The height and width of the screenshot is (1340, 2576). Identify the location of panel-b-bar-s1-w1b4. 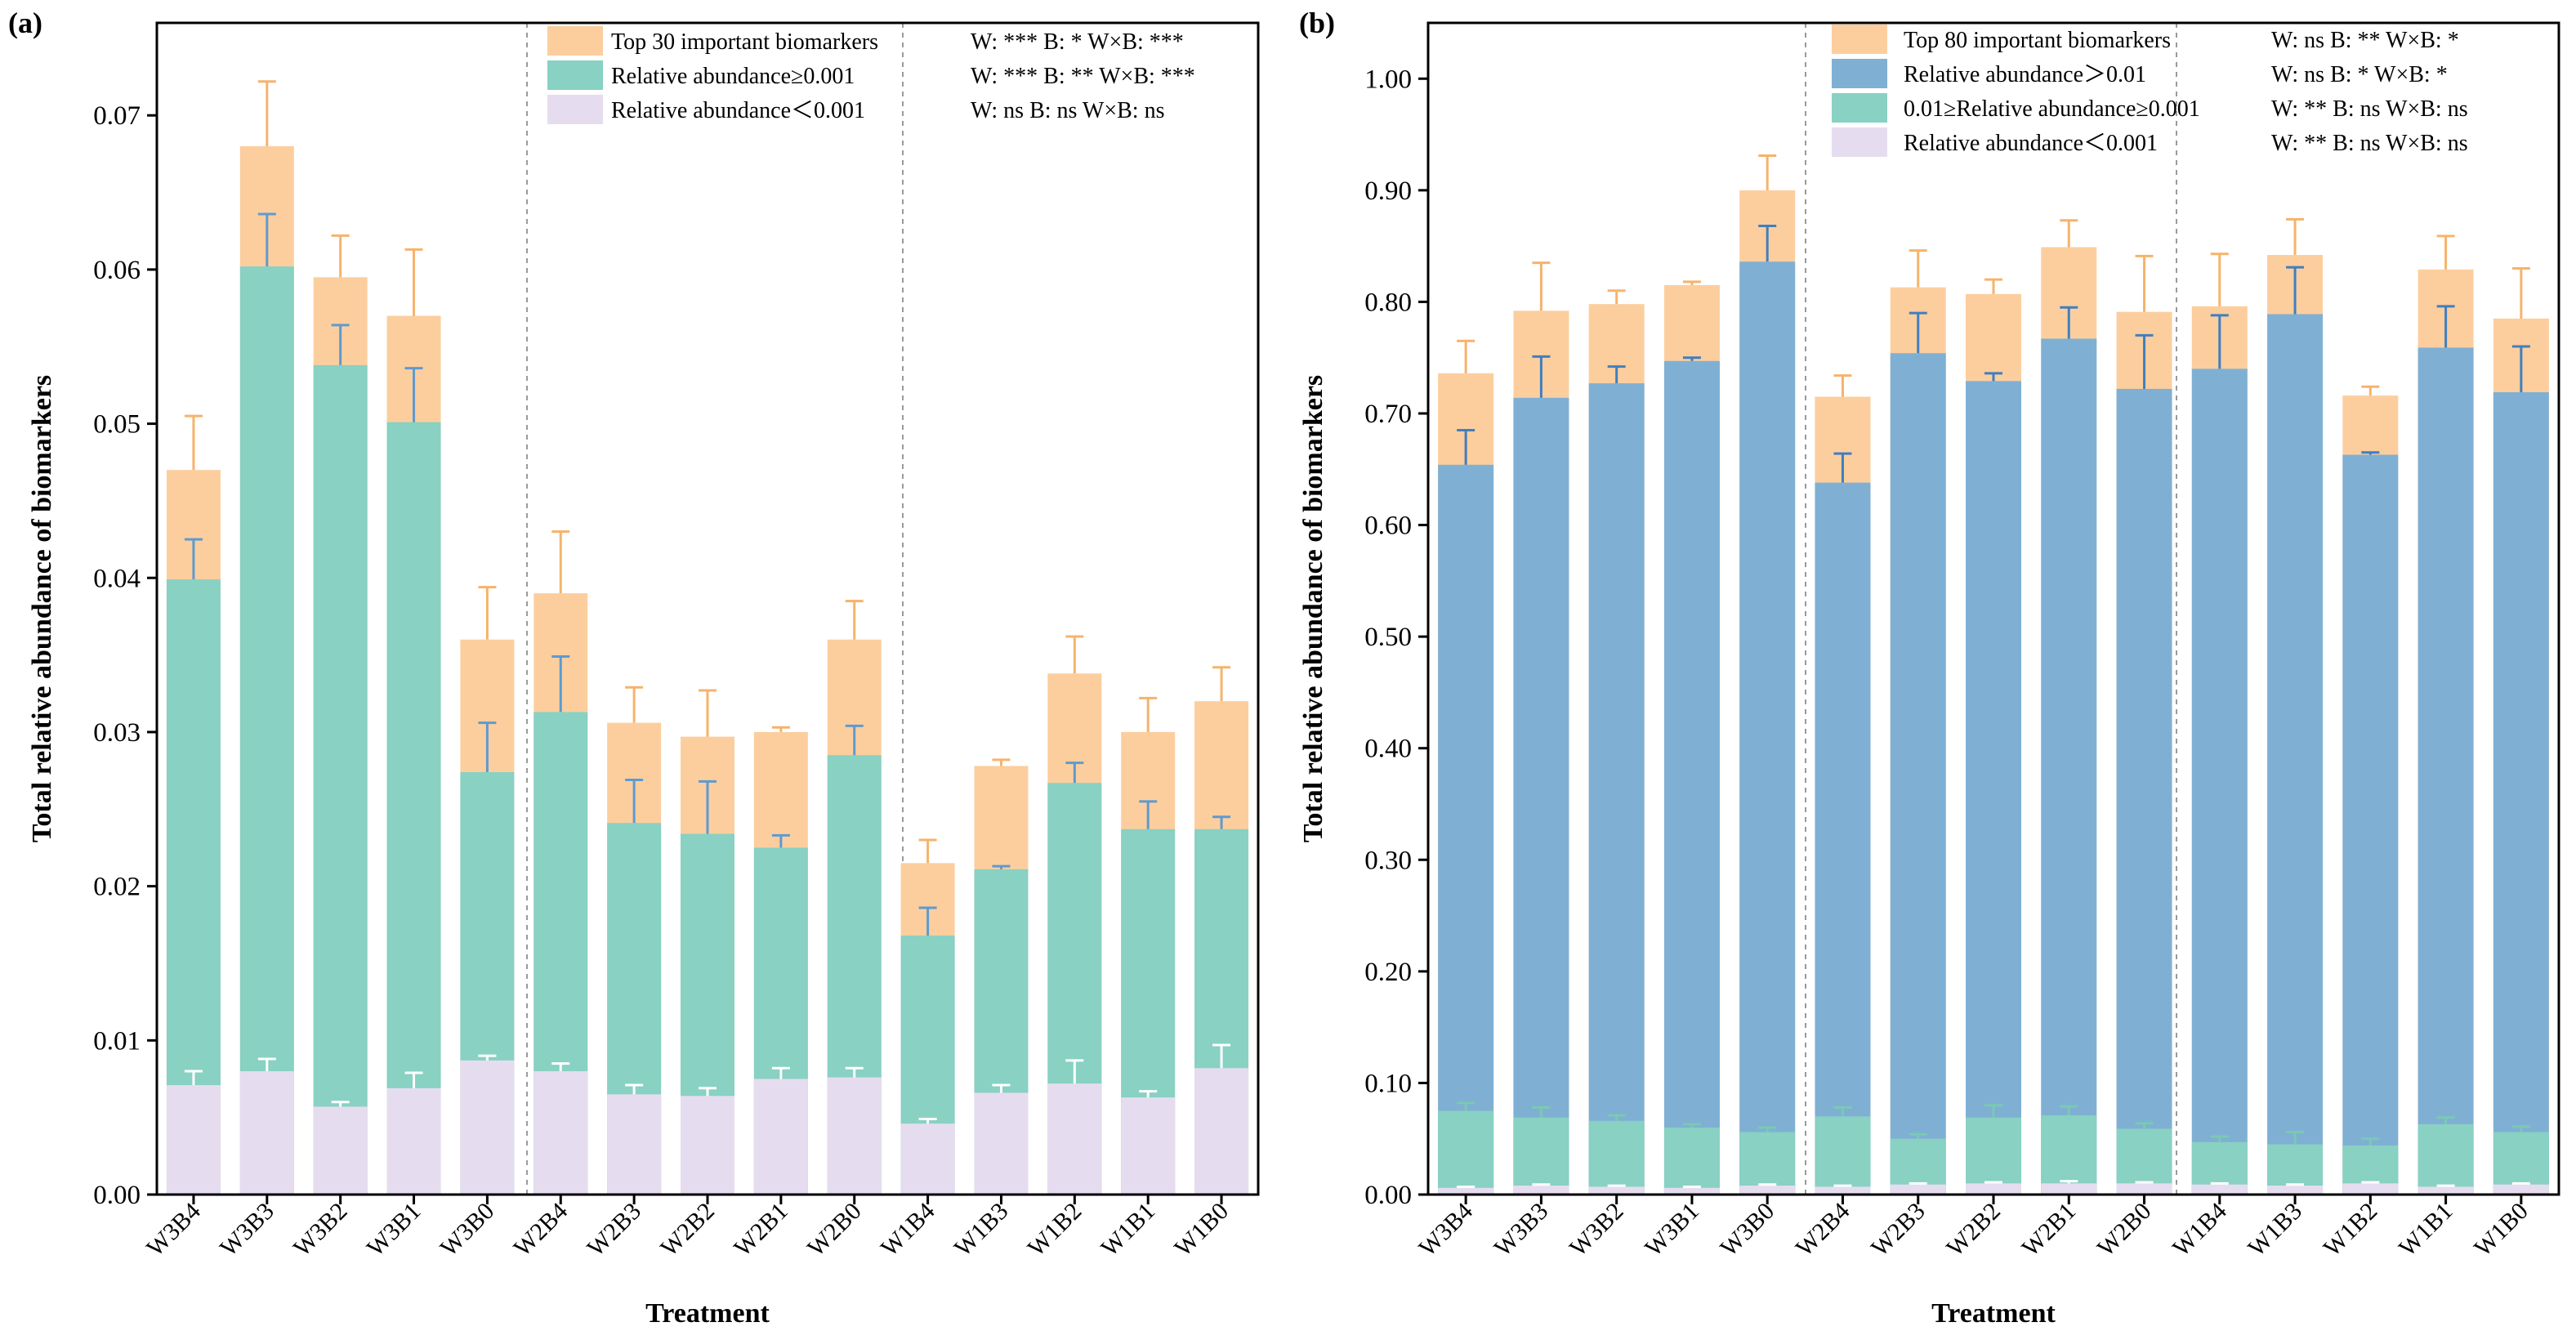
(2220, 781).